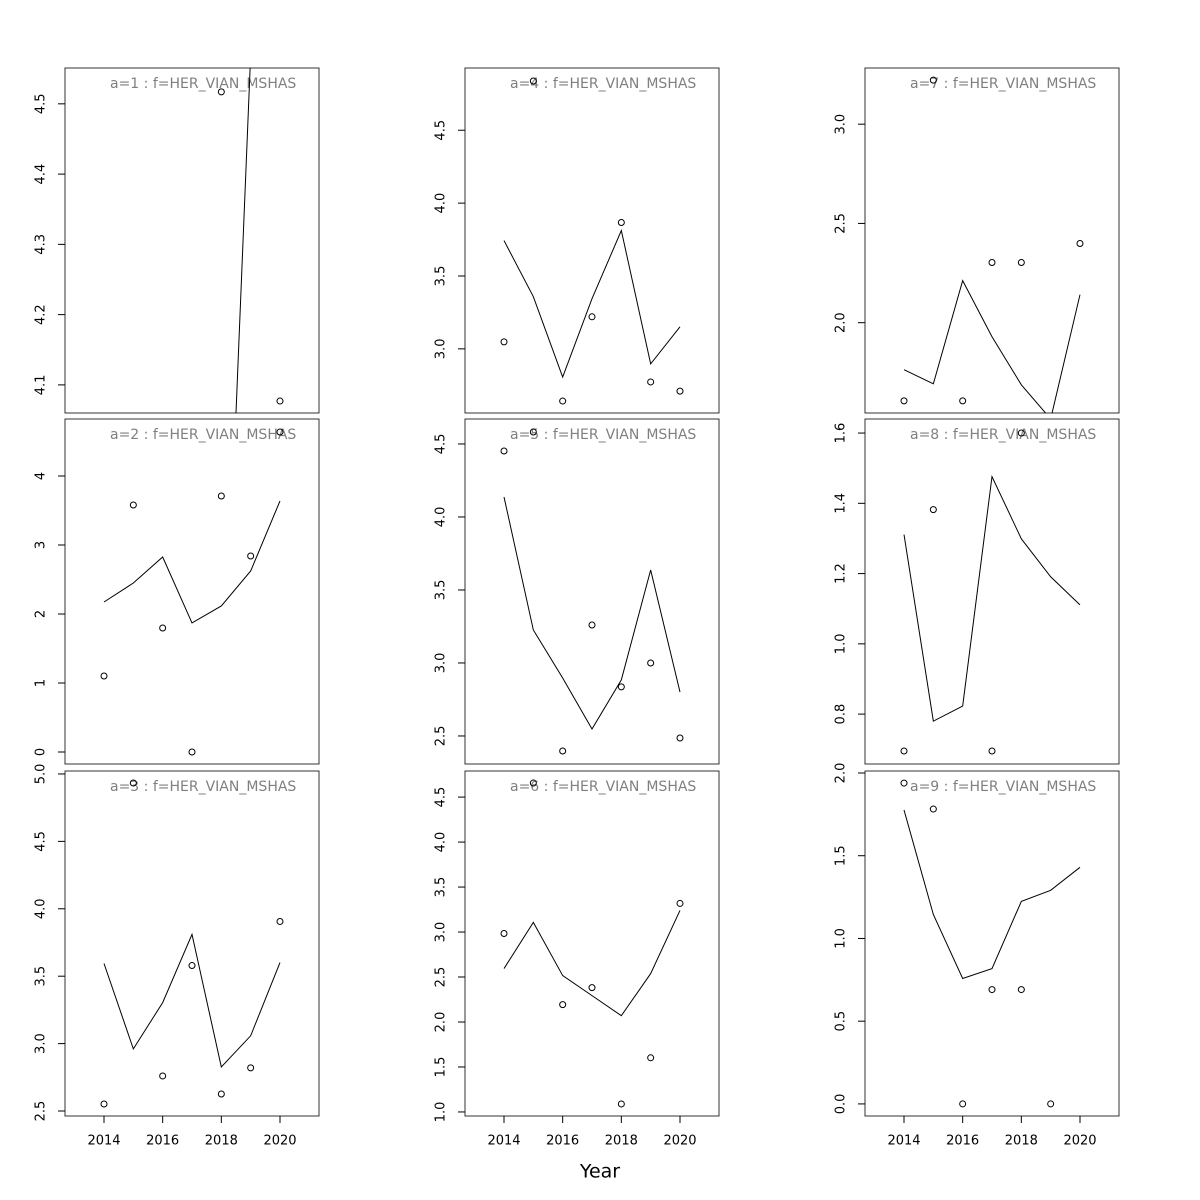 This screenshot has height=1200, width=1200. Describe the element at coordinates (603, 84) in the screenshot. I see `panel-title: a=4 : f=HER_VIAN_MSHAS` at that location.